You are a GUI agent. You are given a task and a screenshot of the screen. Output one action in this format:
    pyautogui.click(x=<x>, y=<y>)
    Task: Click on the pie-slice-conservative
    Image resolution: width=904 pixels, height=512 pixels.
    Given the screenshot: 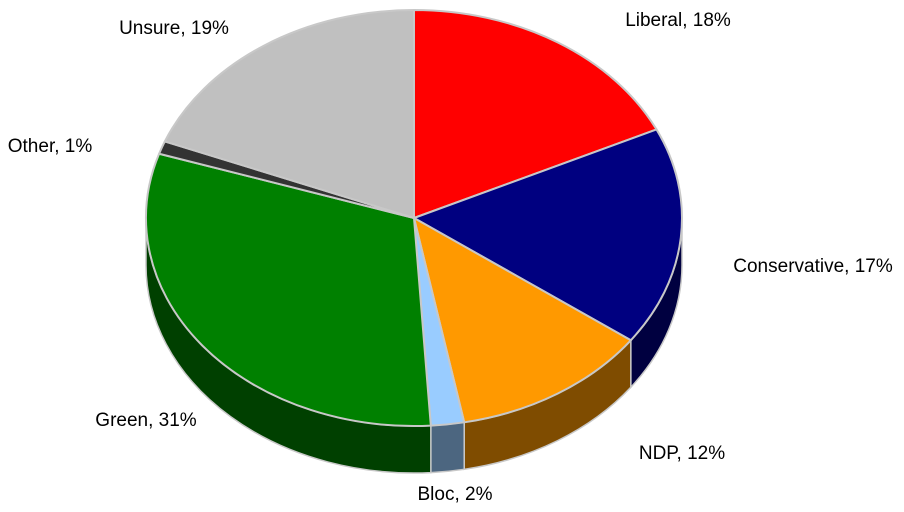 What is the action you would take?
    pyautogui.click(x=548, y=235)
    